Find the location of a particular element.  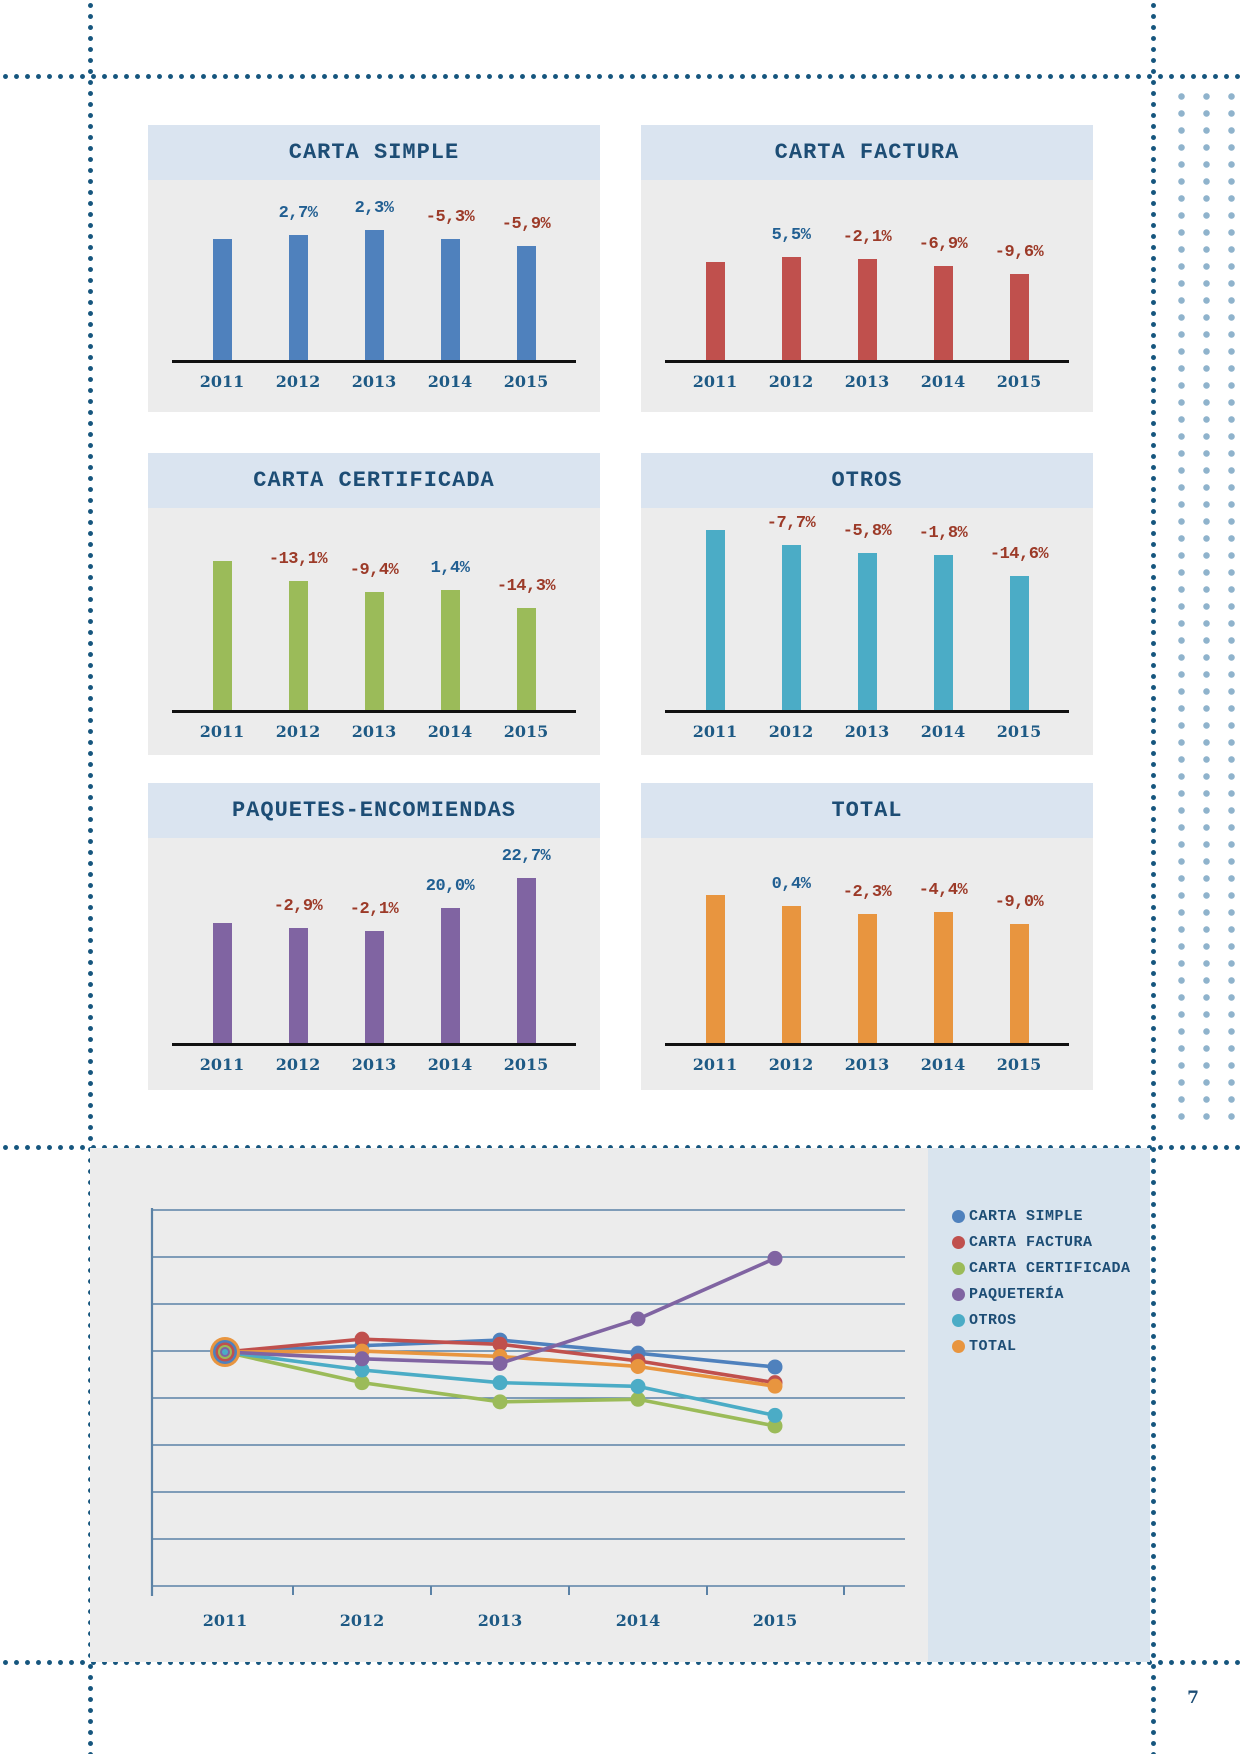

legend-label: TOTAL is located at coordinates (993, 1346).